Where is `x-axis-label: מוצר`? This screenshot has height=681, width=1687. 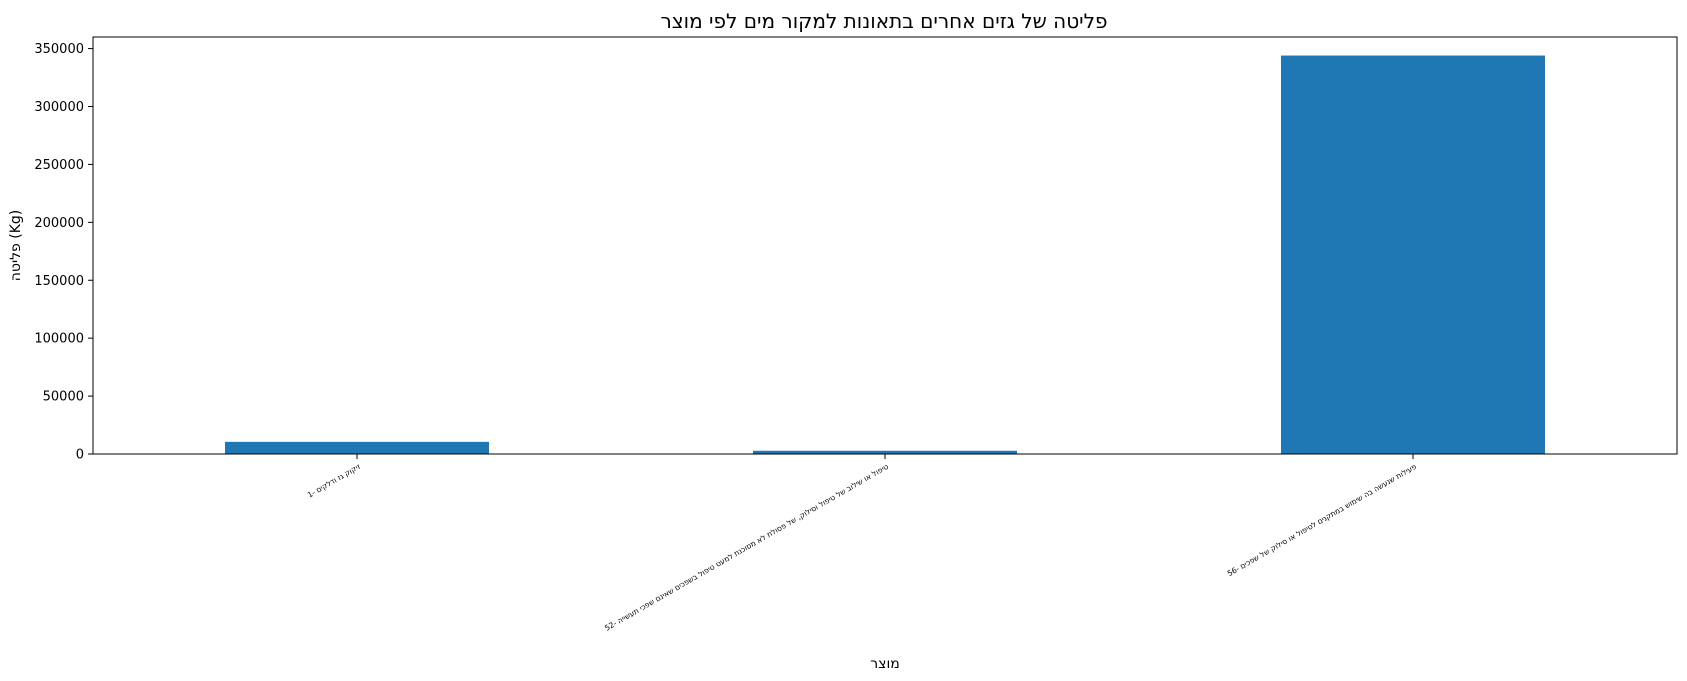
x-axis-label: מוצר is located at coordinates (885, 664).